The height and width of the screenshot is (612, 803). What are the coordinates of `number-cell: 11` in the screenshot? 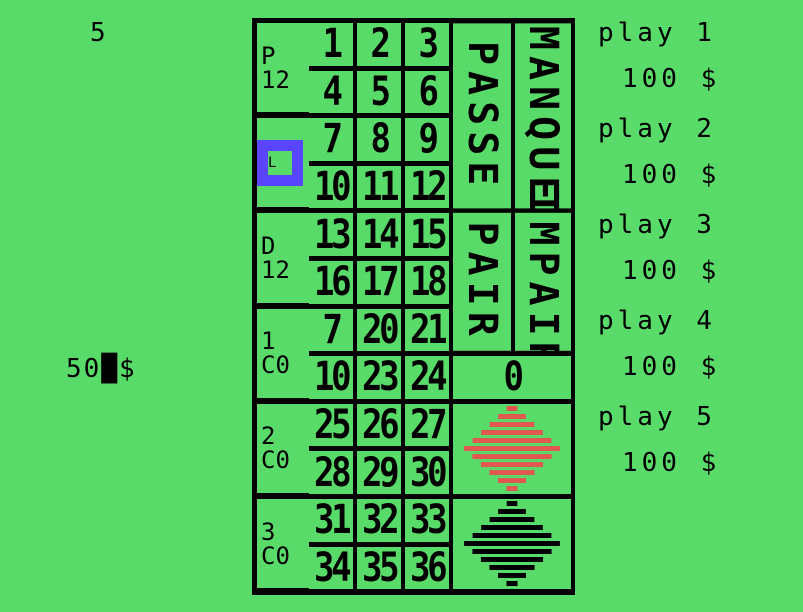 It's located at (379, 187).